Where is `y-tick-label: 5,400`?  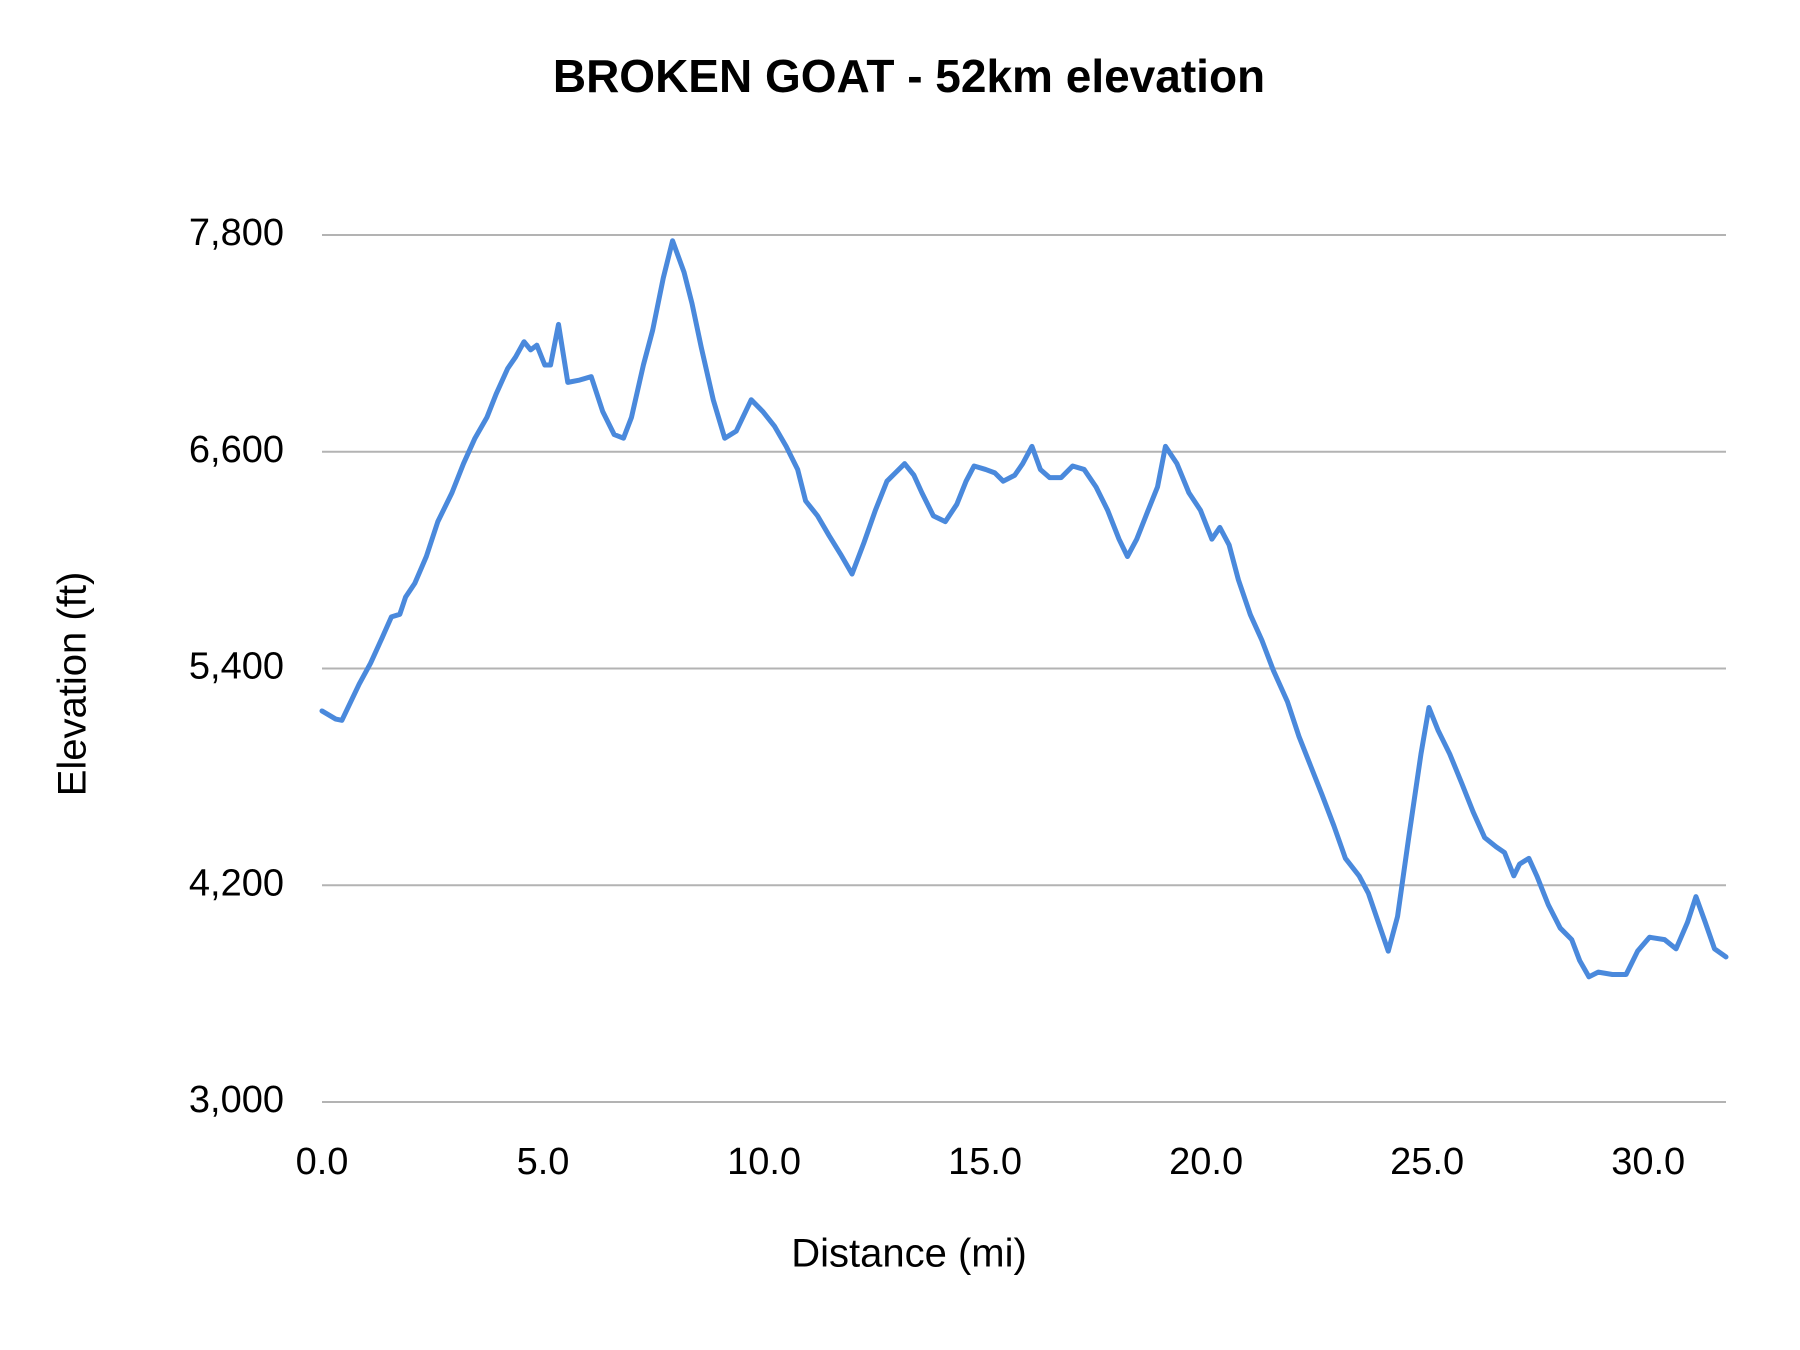 y-tick-label: 5,400 is located at coordinates (236, 667).